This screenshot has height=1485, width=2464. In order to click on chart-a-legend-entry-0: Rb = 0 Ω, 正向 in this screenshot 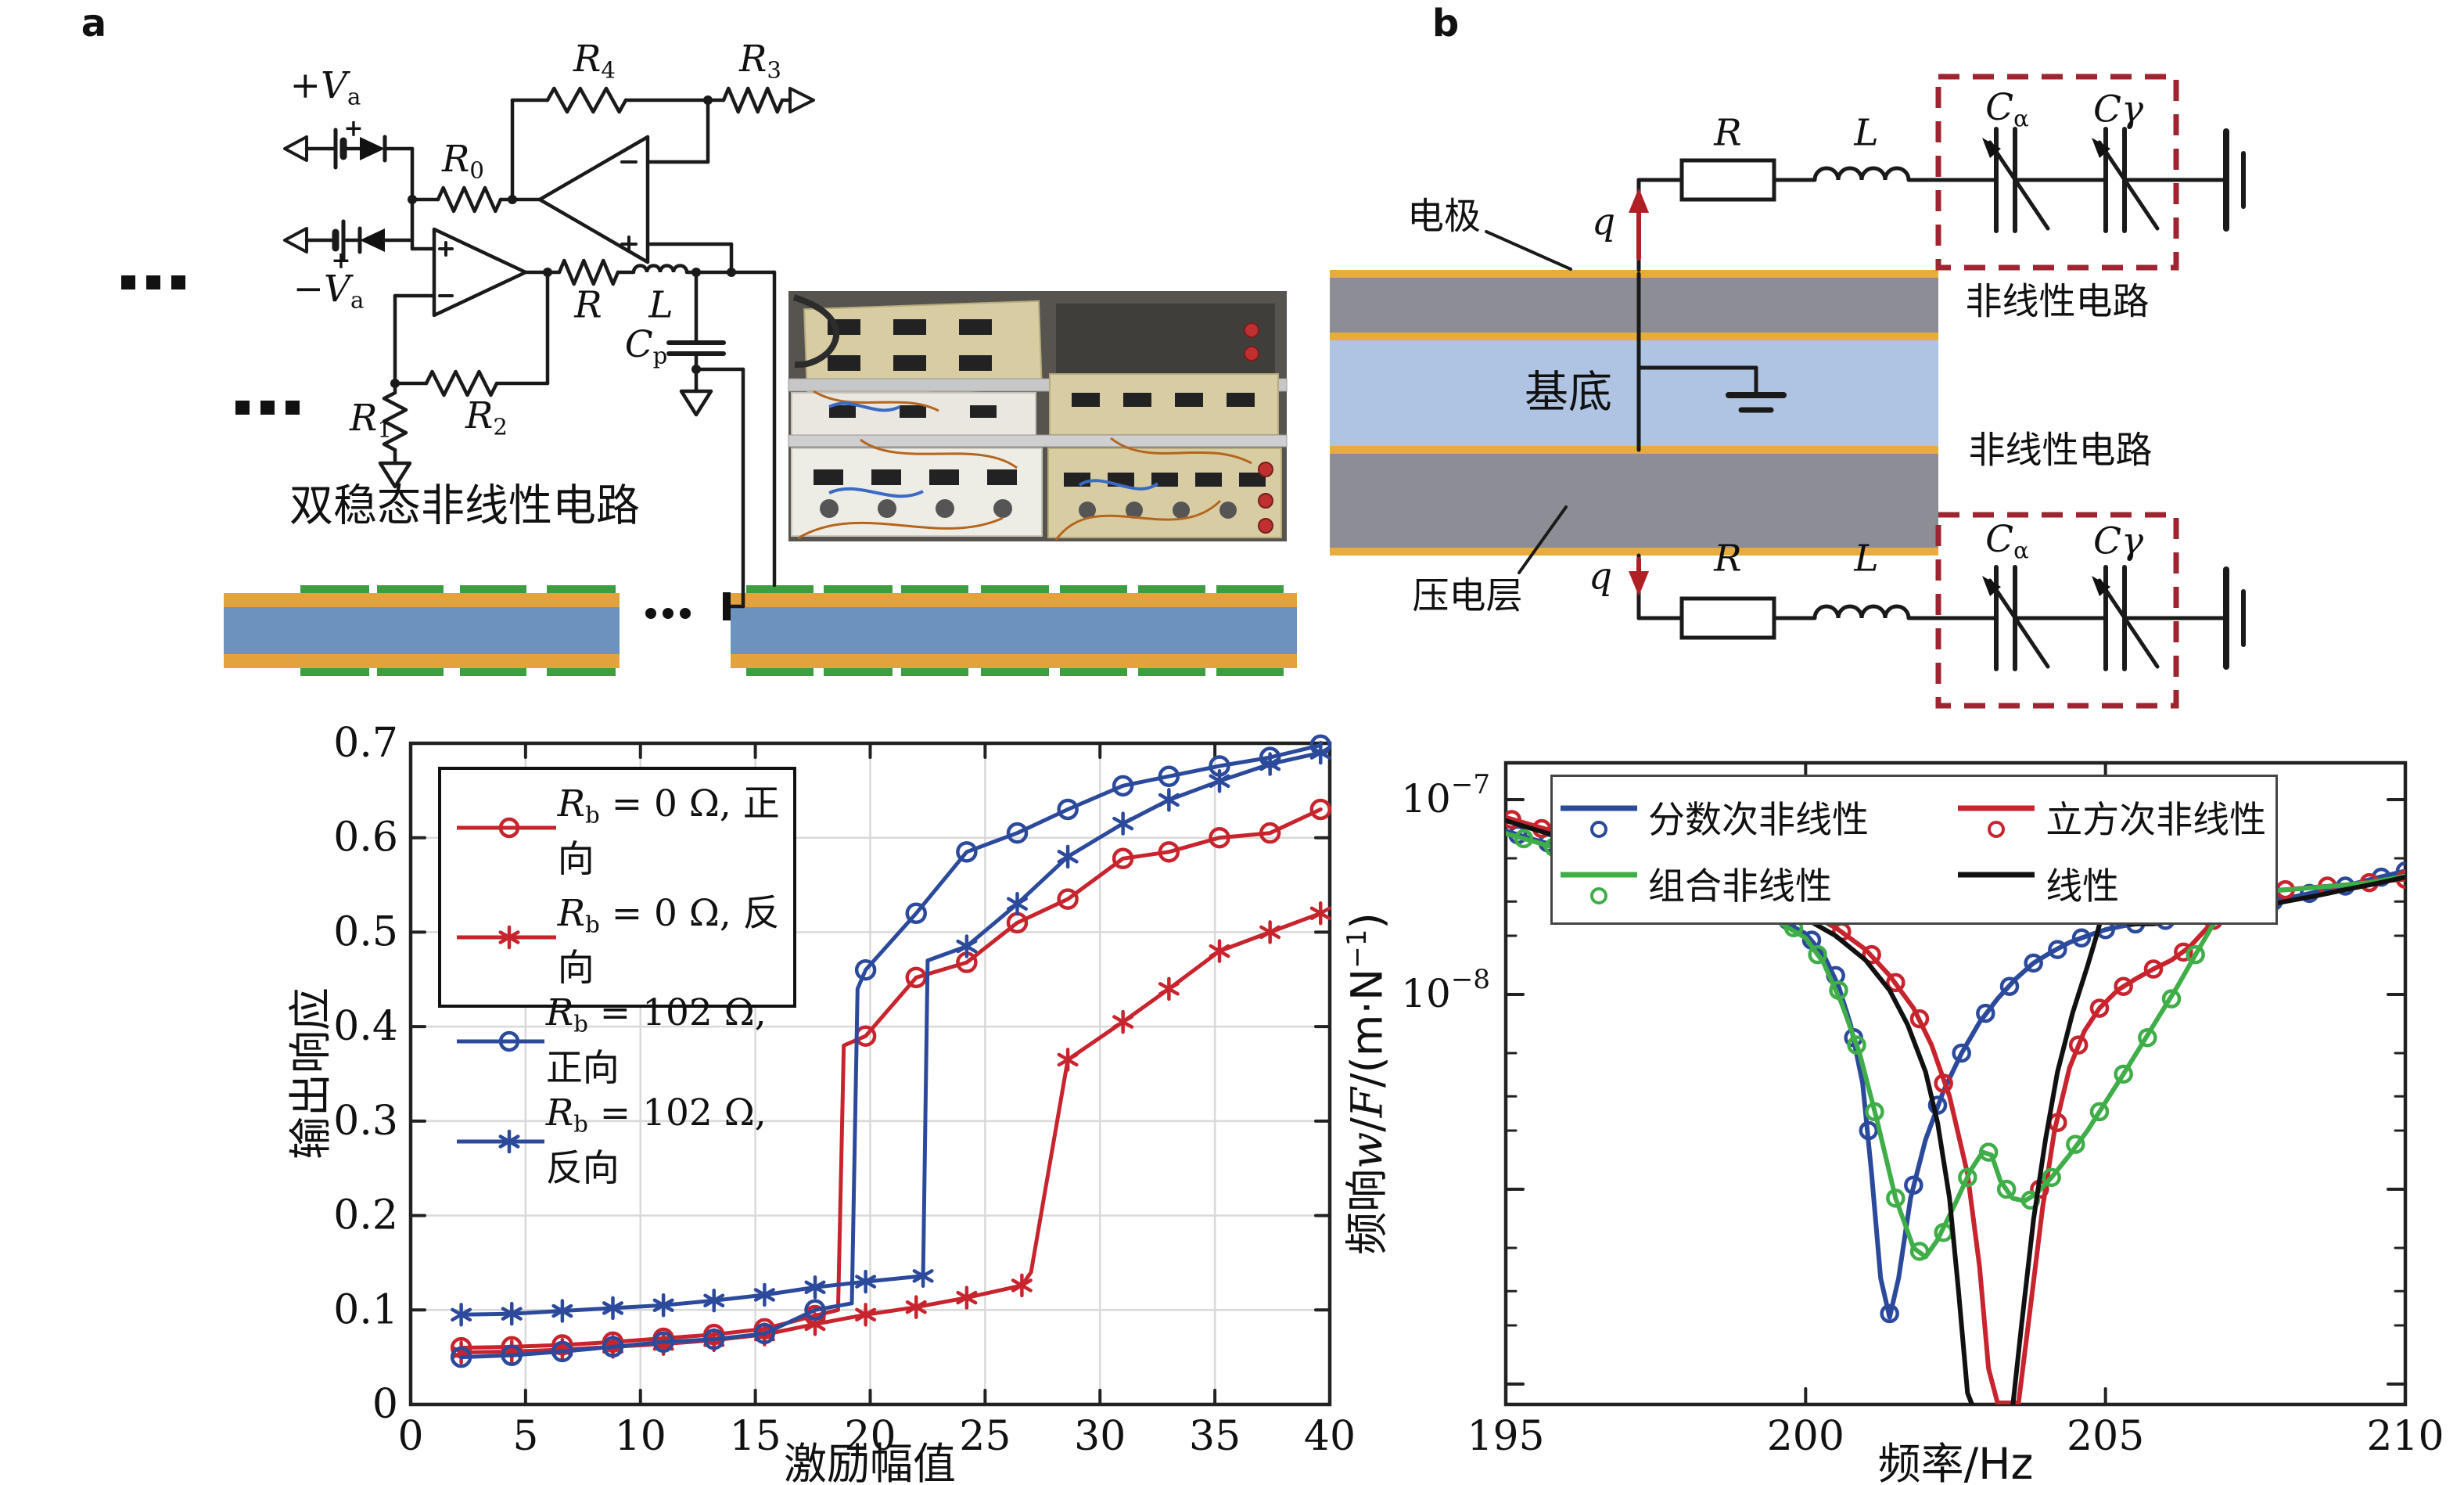, I will do `click(620, 828)`.